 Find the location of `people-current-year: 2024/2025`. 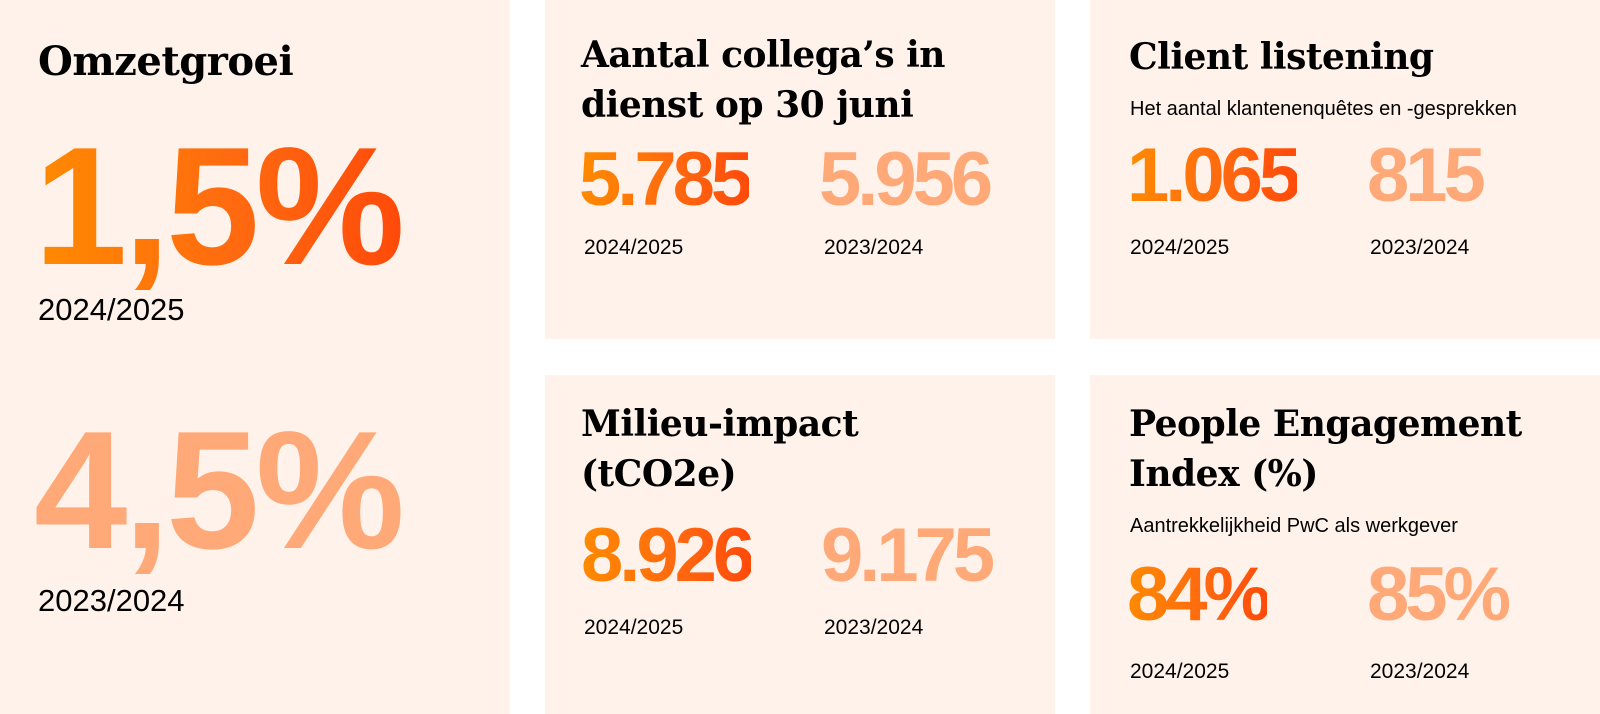

people-current-year: 2024/2025 is located at coordinates (1180, 671).